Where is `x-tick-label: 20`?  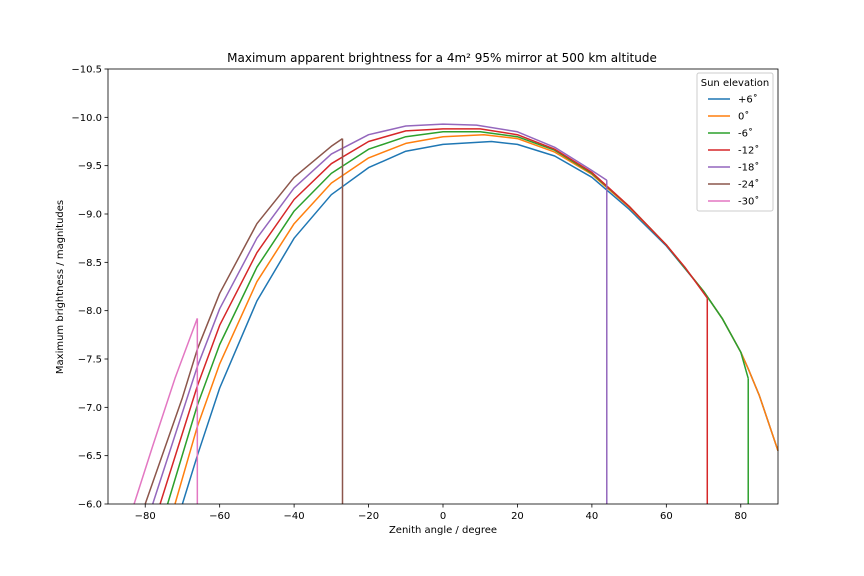 x-tick-label: 20 is located at coordinates (517, 516).